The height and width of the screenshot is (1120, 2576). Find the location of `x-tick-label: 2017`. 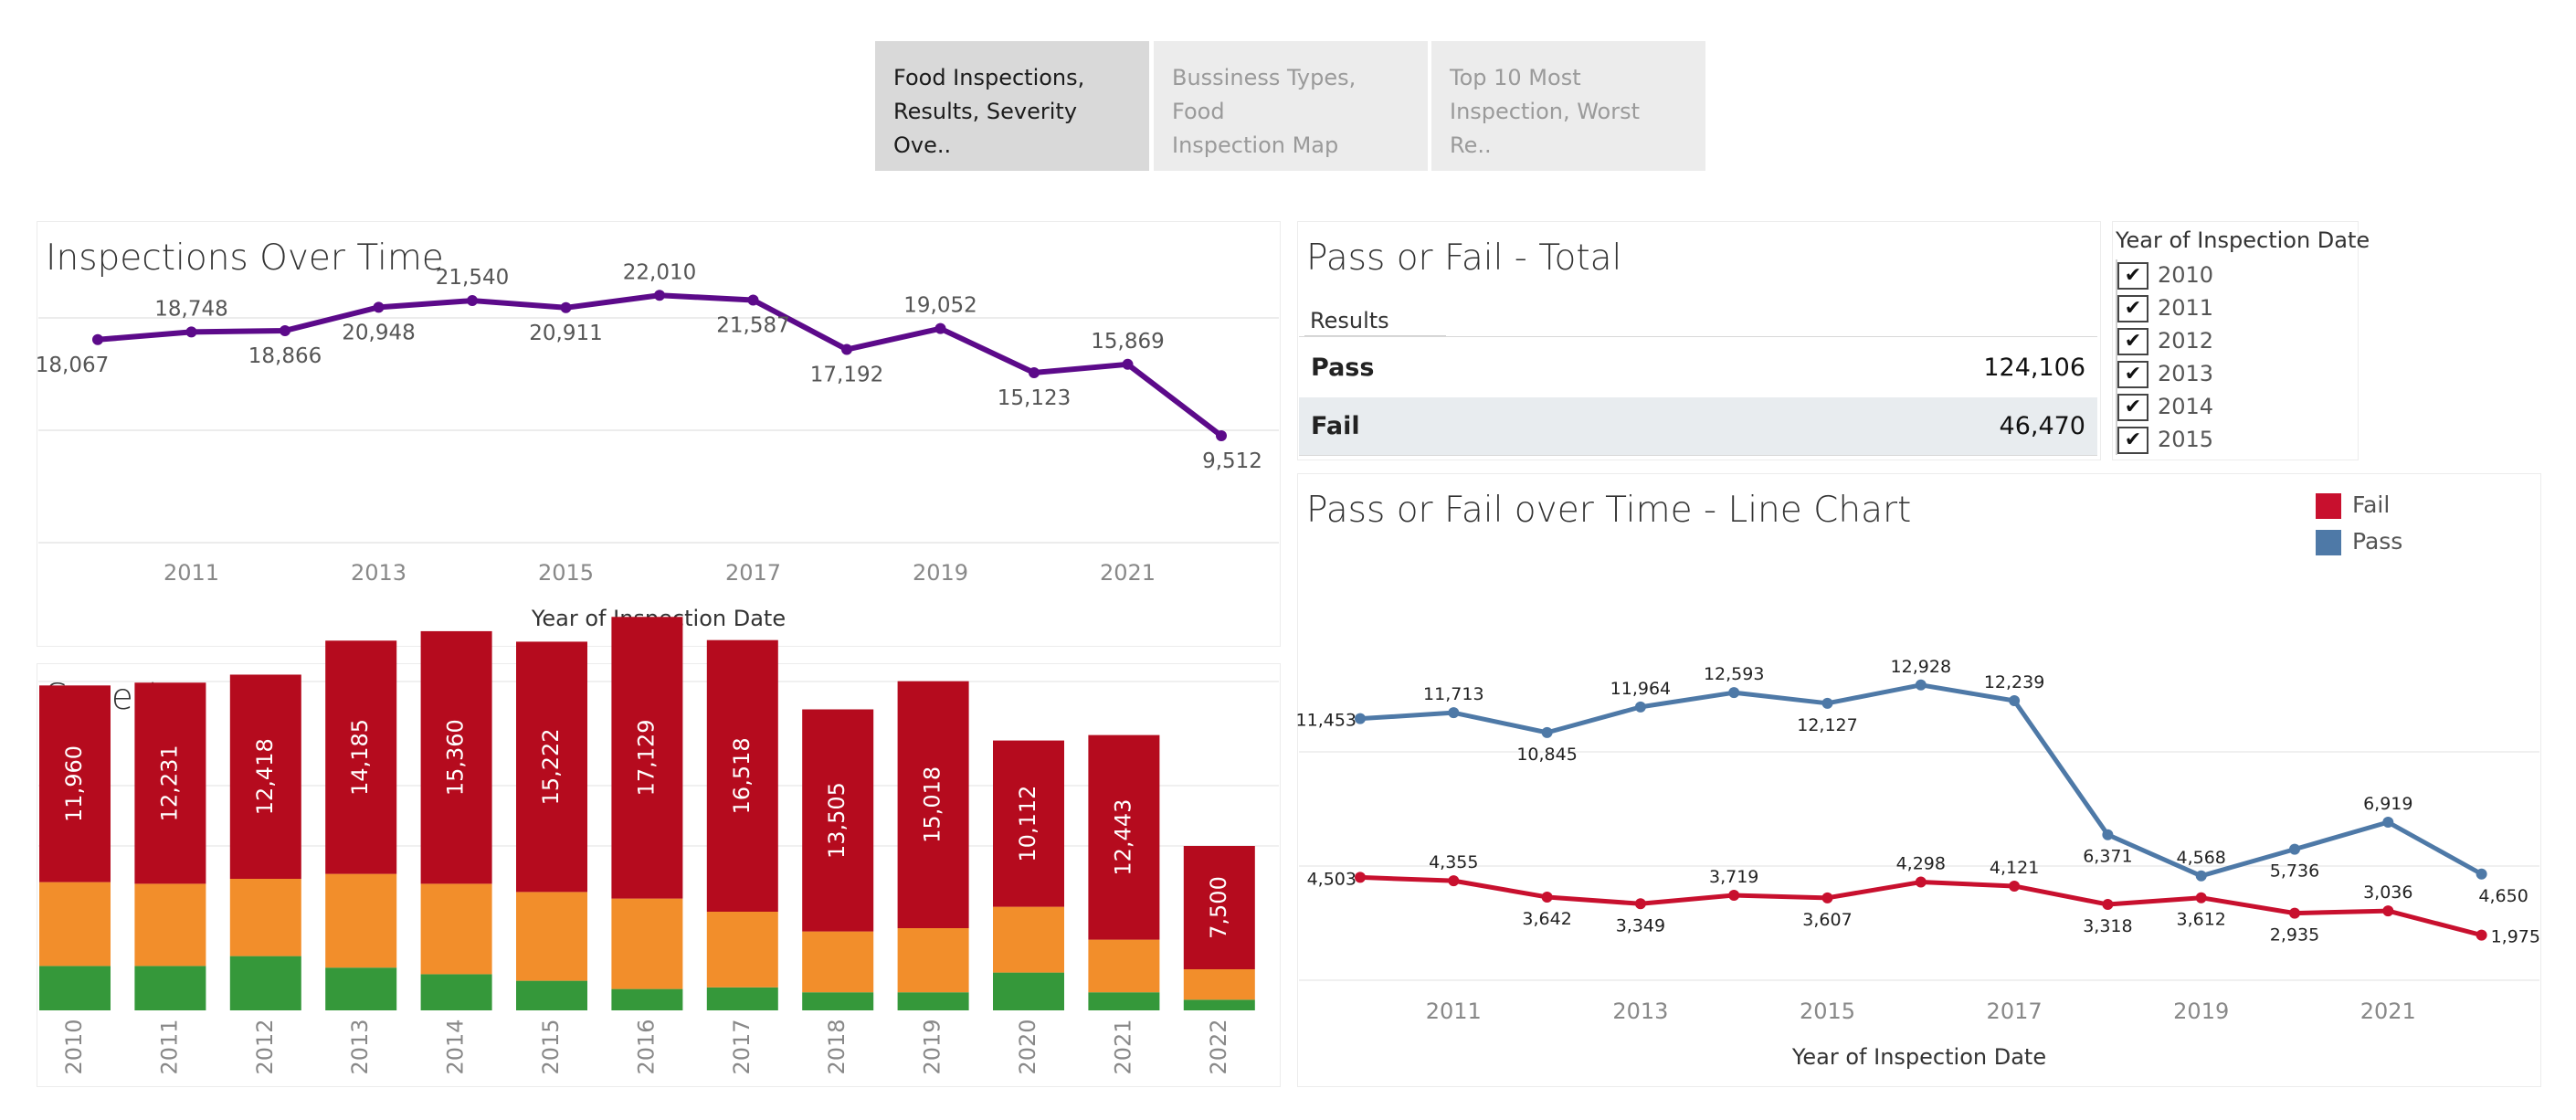

x-tick-label: 2017 is located at coordinates (2015, 1011).